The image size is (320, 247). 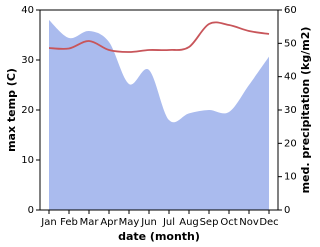 What do you see at coordinates (27, 160) in the screenshot?
I see `y-tick-label: 10` at bounding box center [27, 160].